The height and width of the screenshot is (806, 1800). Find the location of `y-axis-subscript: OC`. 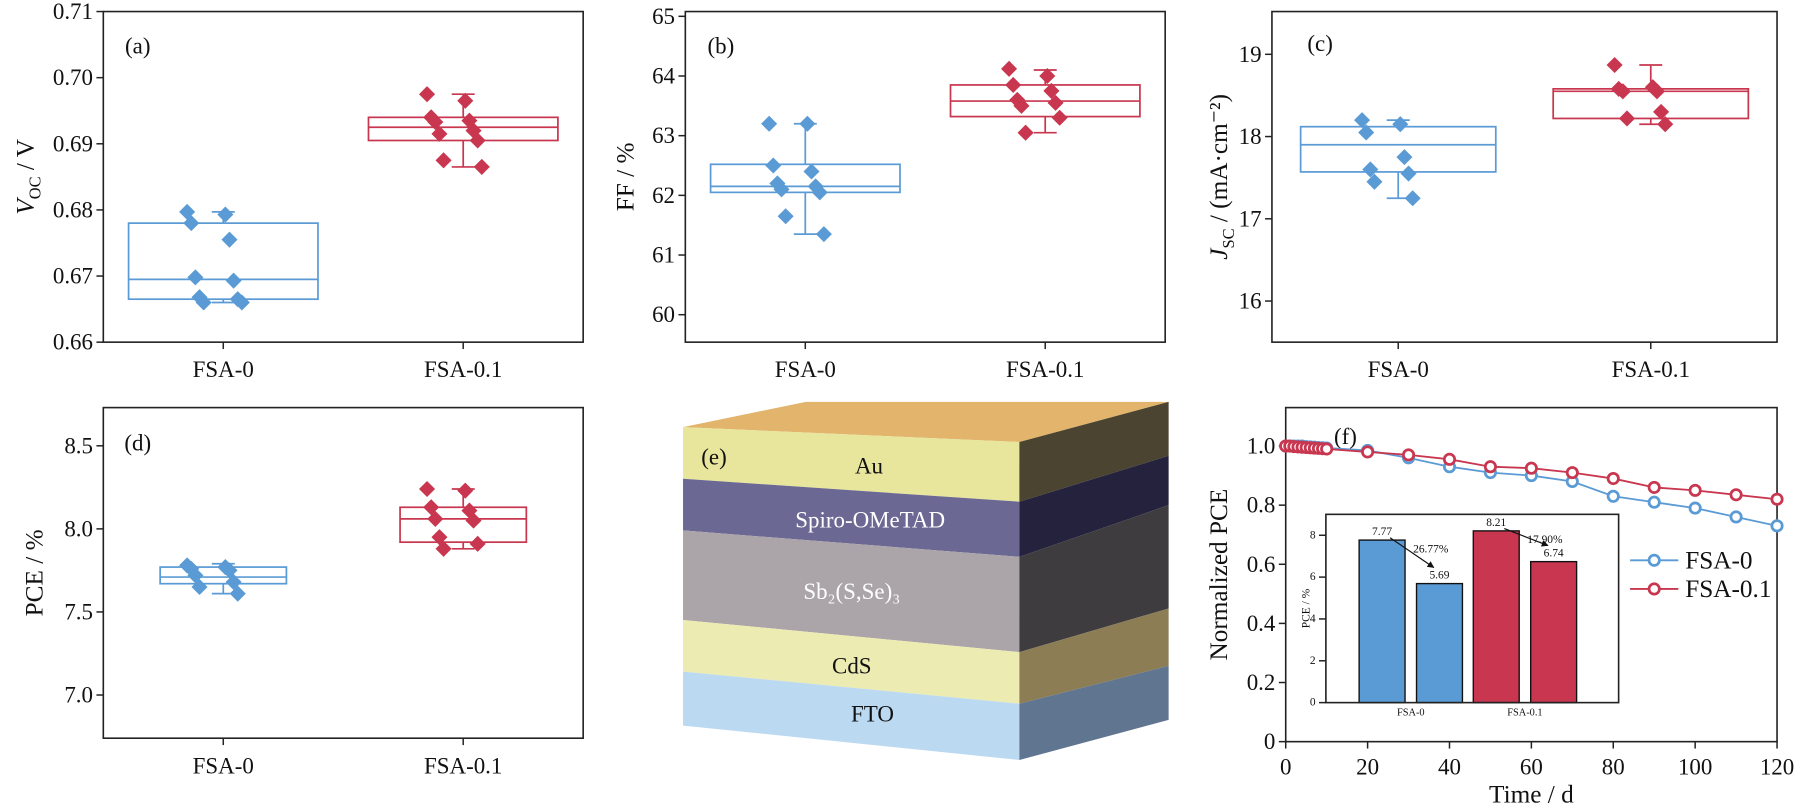

y-axis-subscript: OC is located at coordinates (34, 187).